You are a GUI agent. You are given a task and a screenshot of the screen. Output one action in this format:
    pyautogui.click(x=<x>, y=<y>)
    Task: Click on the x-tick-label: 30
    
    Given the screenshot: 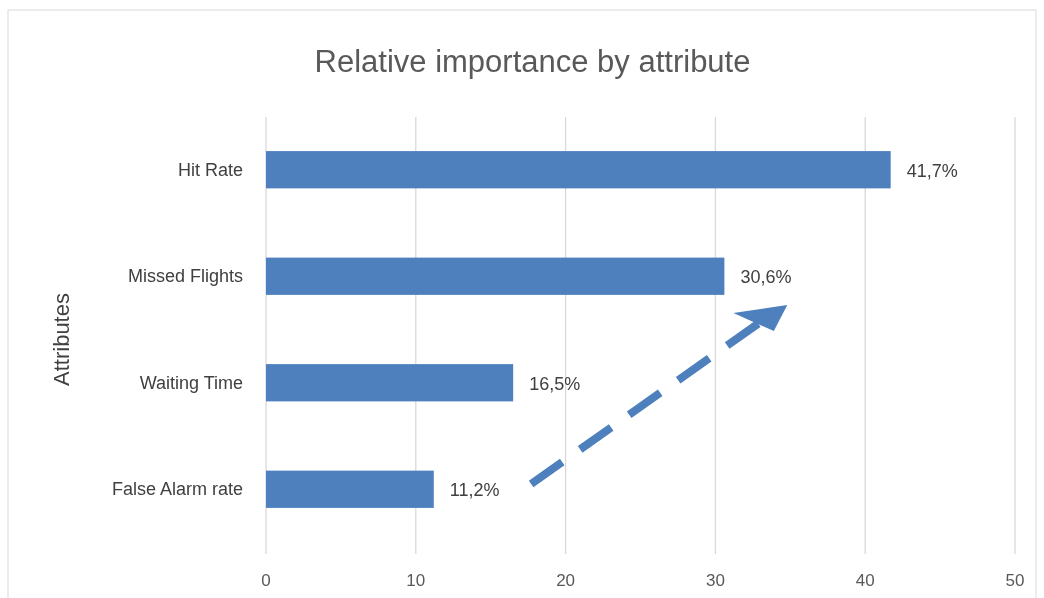 What is the action you would take?
    pyautogui.click(x=715, y=580)
    